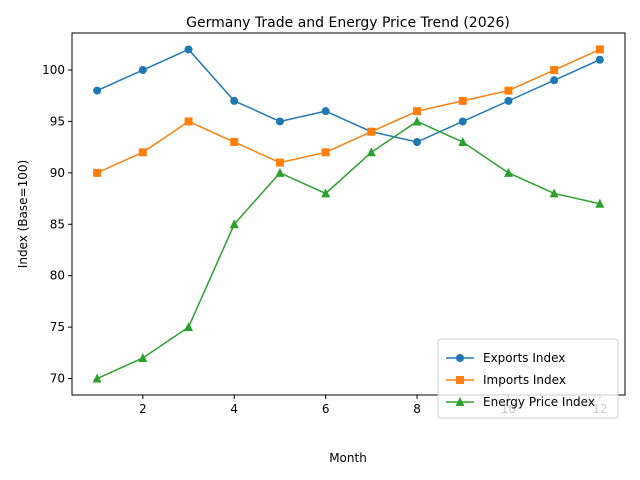  I want to click on legend-label: Energy Price Index, so click(539, 402).